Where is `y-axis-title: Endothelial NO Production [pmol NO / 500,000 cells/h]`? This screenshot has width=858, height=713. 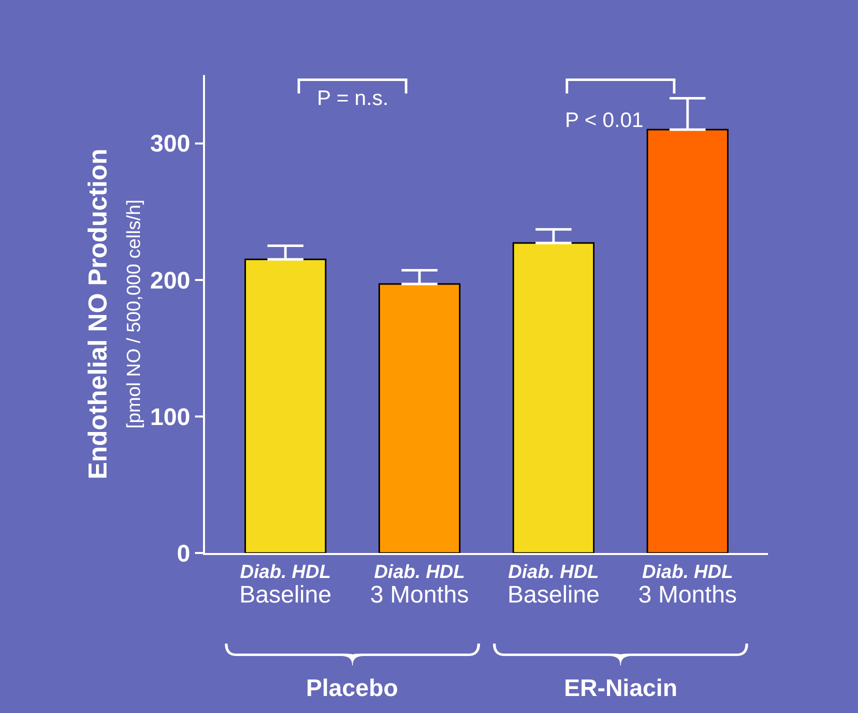
y-axis-title: Endothelial NO Production [pmol NO / 500,000 cells/h] is located at coordinates (114, 314).